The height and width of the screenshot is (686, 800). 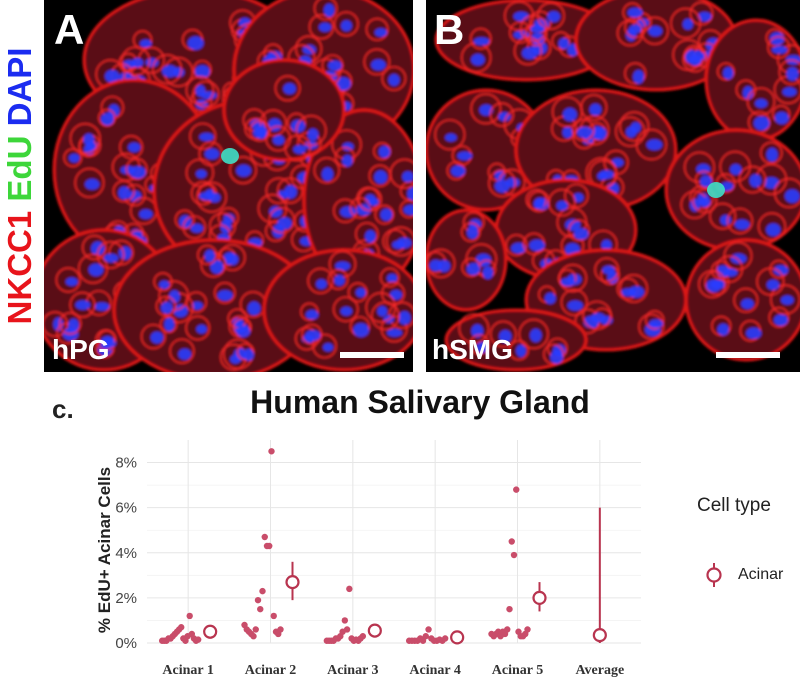 What do you see at coordinates (19, 168) in the screenshot?
I see `stain-edu: EdU` at bounding box center [19, 168].